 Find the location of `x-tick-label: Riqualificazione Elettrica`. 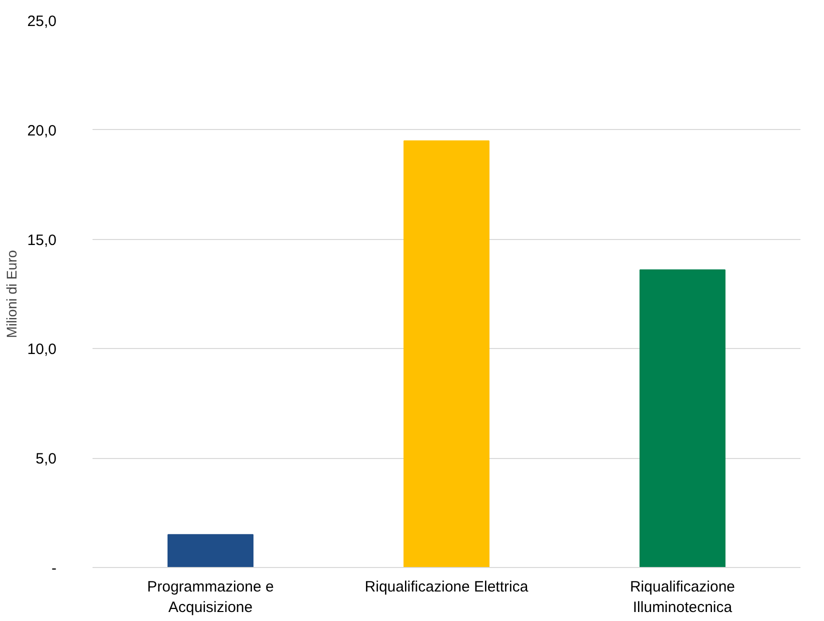

x-tick-label: Riqualificazione Elettrica is located at coordinates (446, 587).